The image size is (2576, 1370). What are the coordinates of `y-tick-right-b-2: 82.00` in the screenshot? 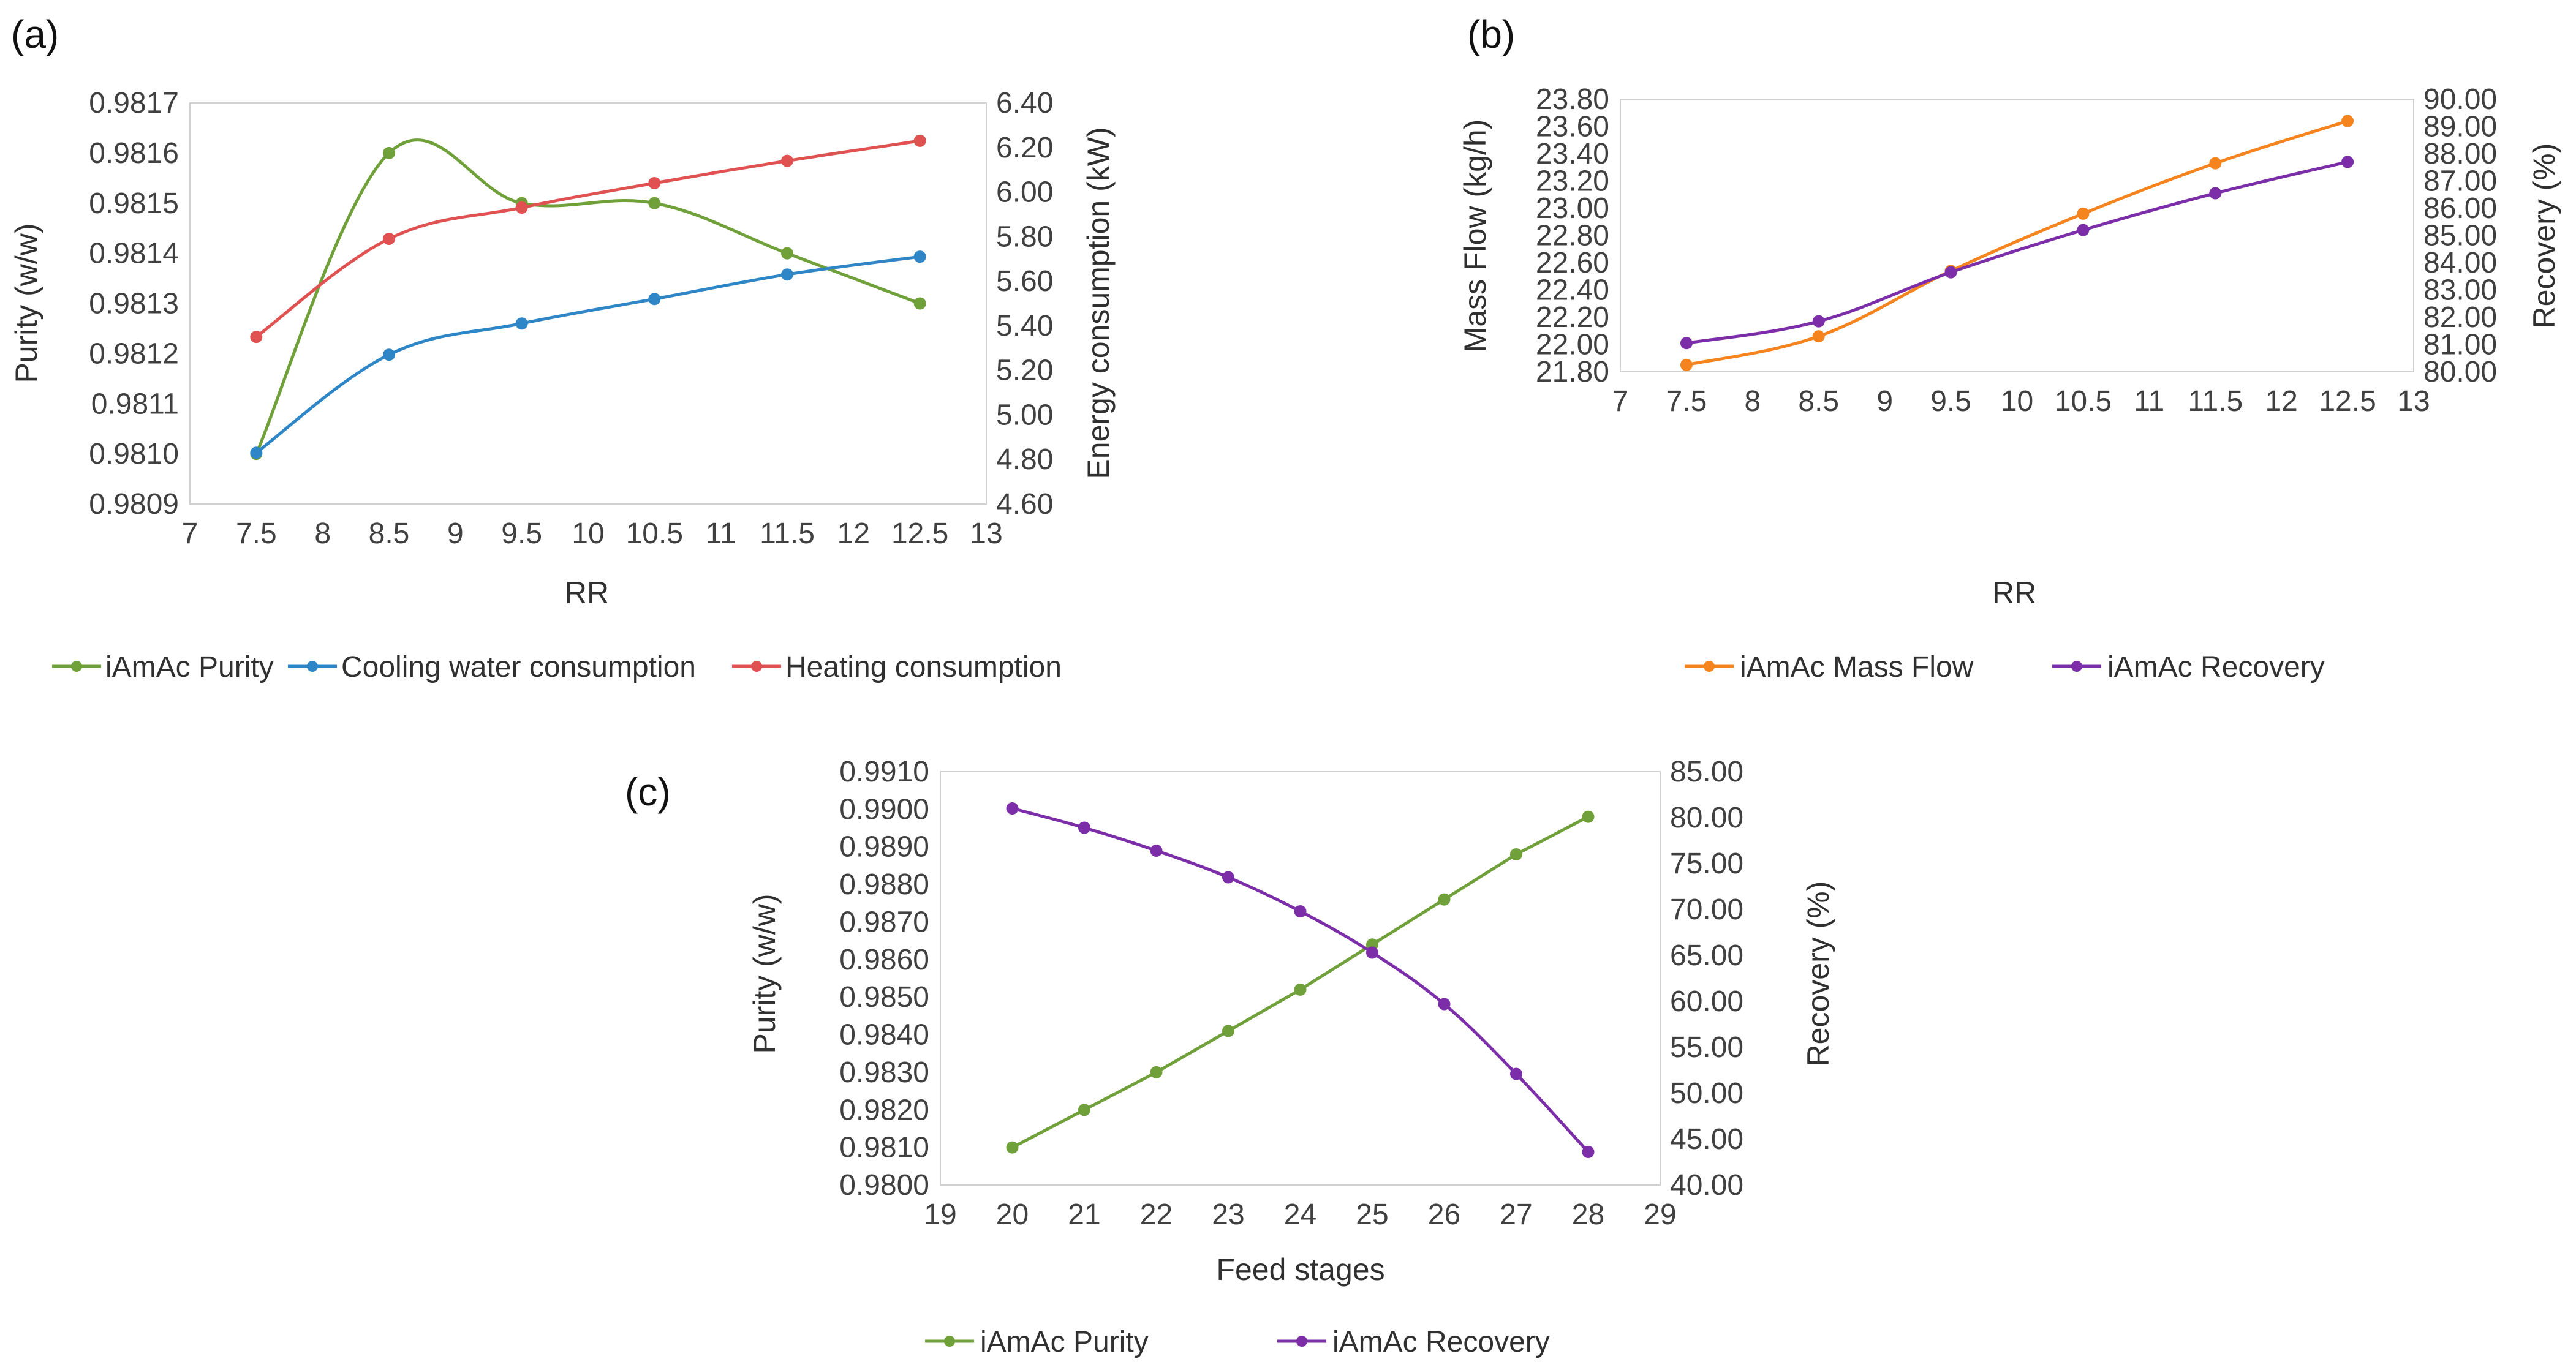 It's located at (2460, 317).